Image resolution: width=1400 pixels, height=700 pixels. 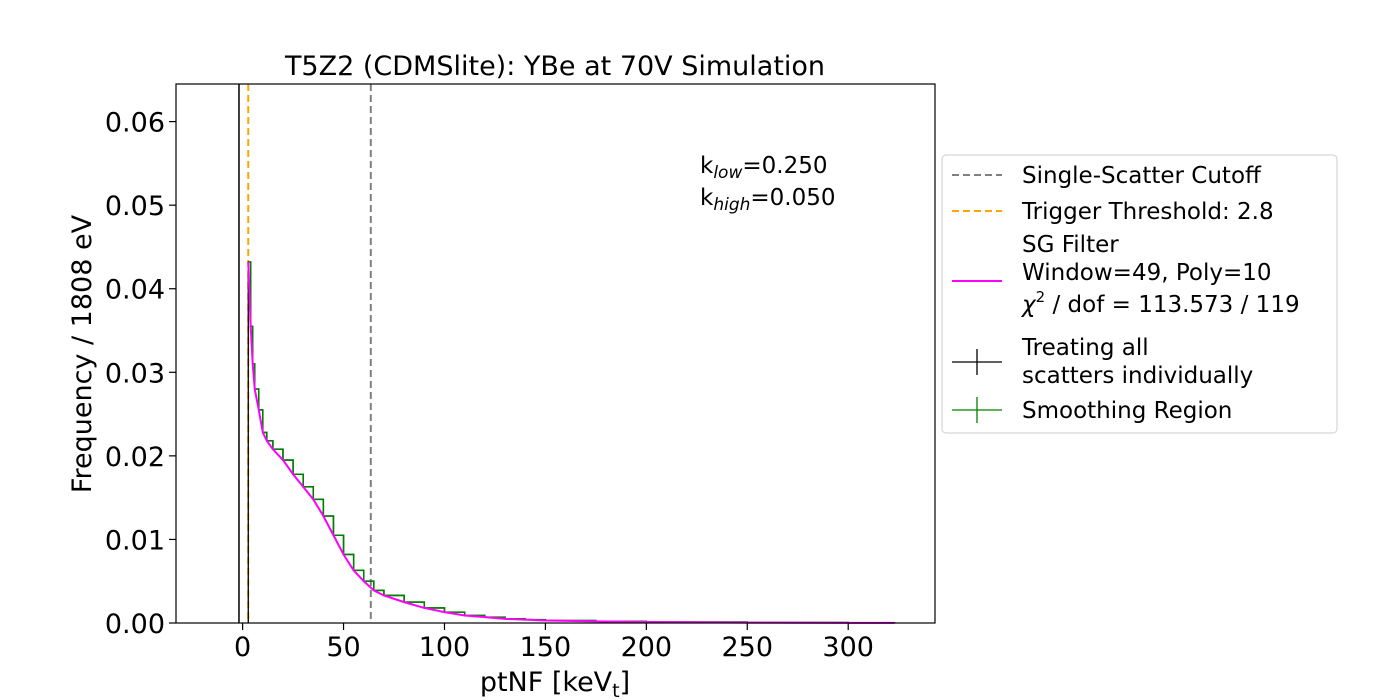 What do you see at coordinates (768, 184) in the screenshot?
I see `k-annotation: klow=0.250 khigh=0.050` at bounding box center [768, 184].